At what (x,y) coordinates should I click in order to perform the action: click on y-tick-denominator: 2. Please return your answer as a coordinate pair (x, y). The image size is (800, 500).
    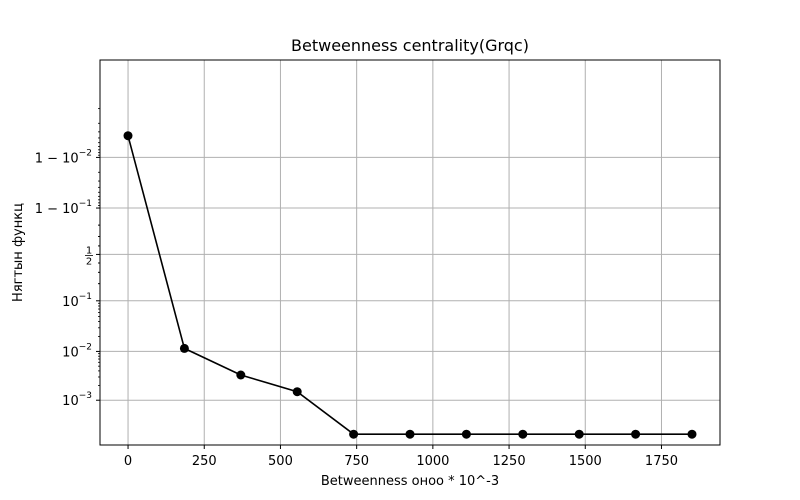
    Looking at the image, I should click on (89, 261).